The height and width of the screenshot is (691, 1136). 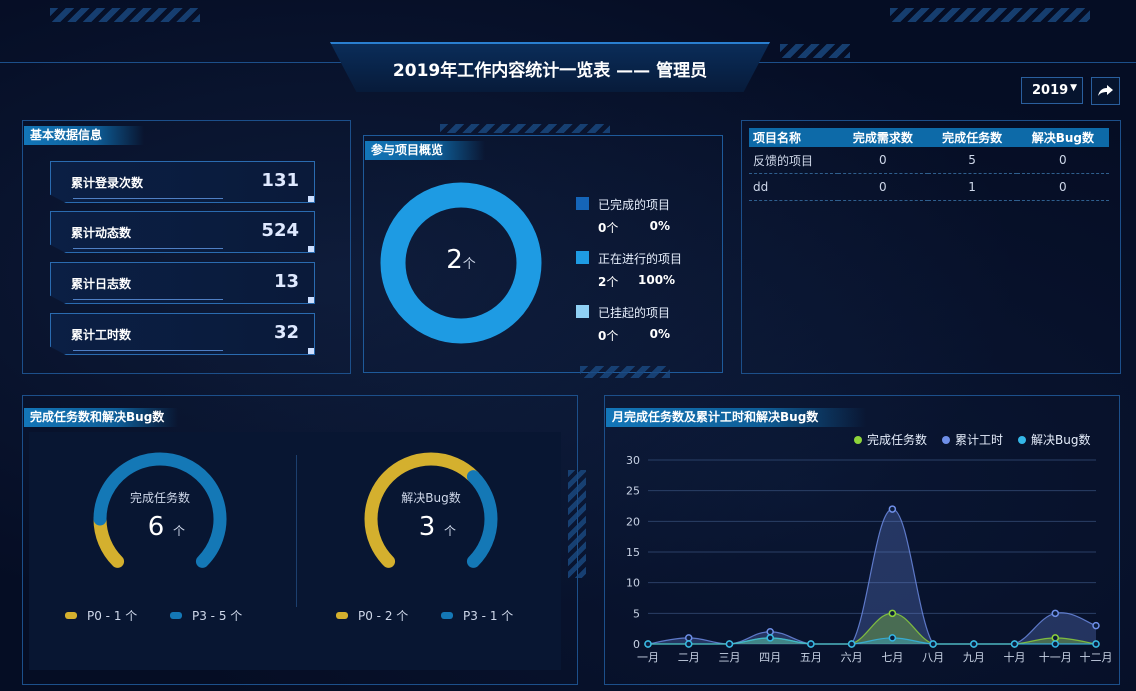 I want to click on x-tick-label: 十月, so click(x=1015, y=657).